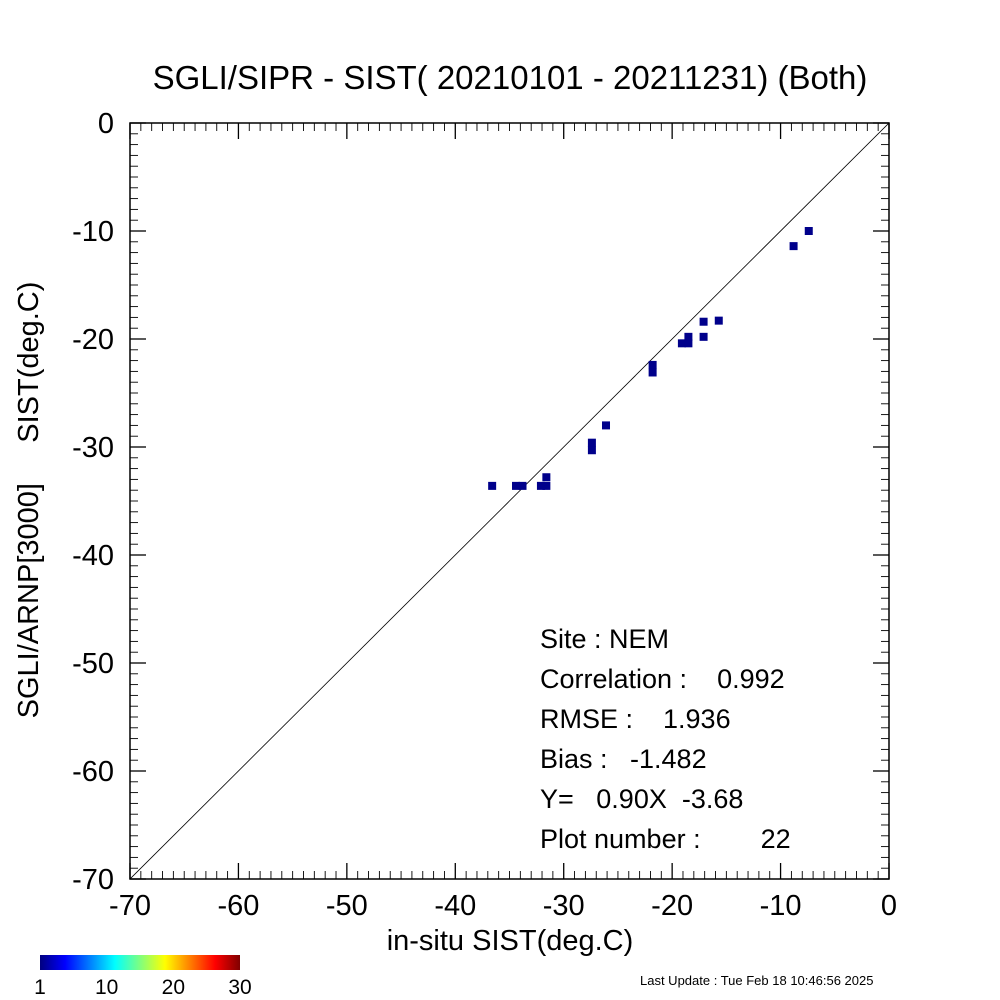  What do you see at coordinates (93, 556) in the screenshot?
I see `y-tick-label: -40` at bounding box center [93, 556].